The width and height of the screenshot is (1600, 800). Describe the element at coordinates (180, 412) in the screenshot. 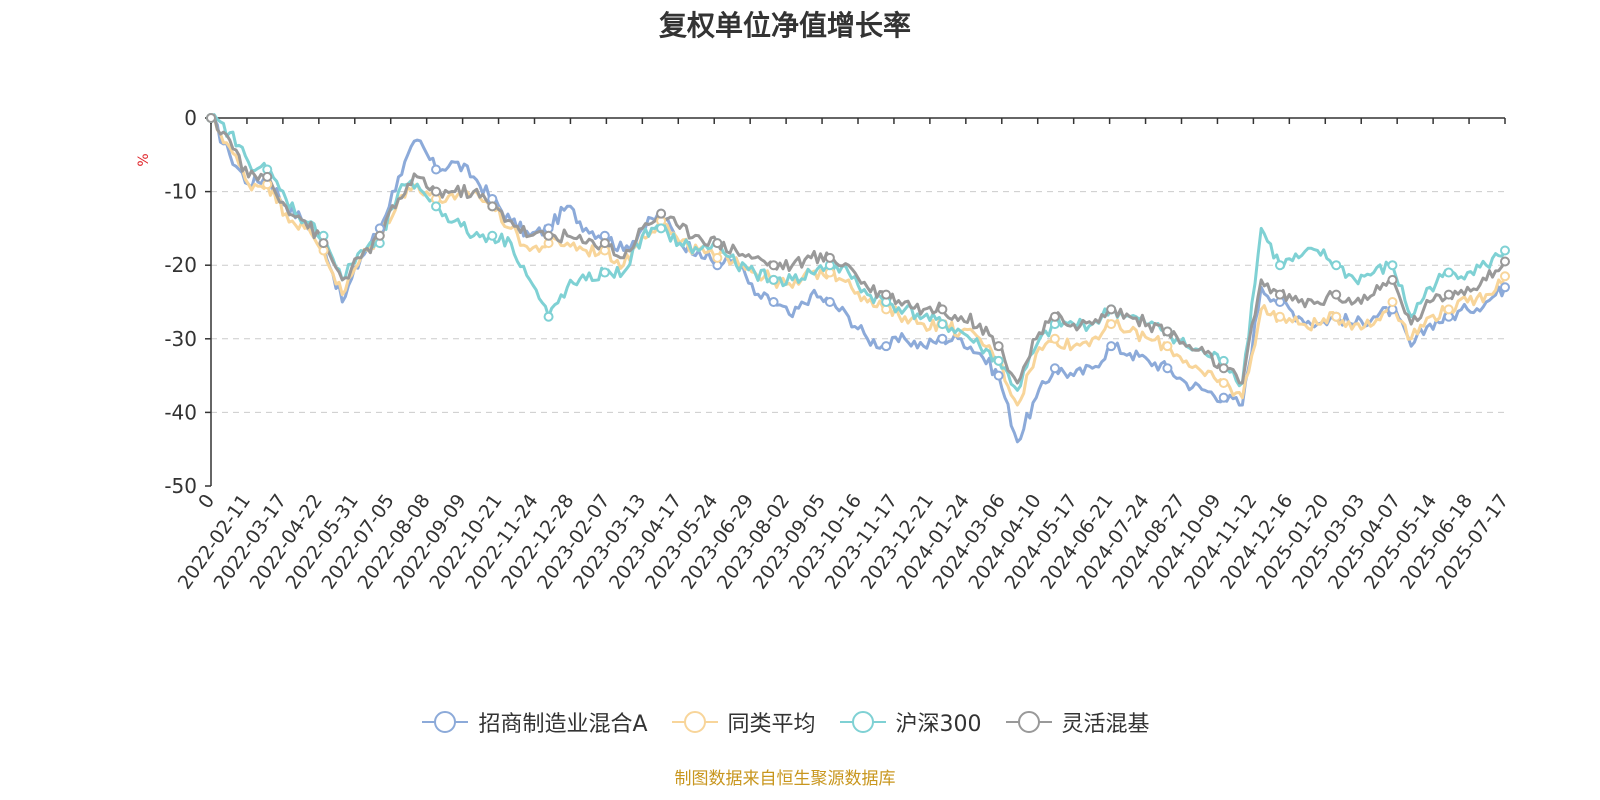

I see `y-tick-label: -40` at that location.